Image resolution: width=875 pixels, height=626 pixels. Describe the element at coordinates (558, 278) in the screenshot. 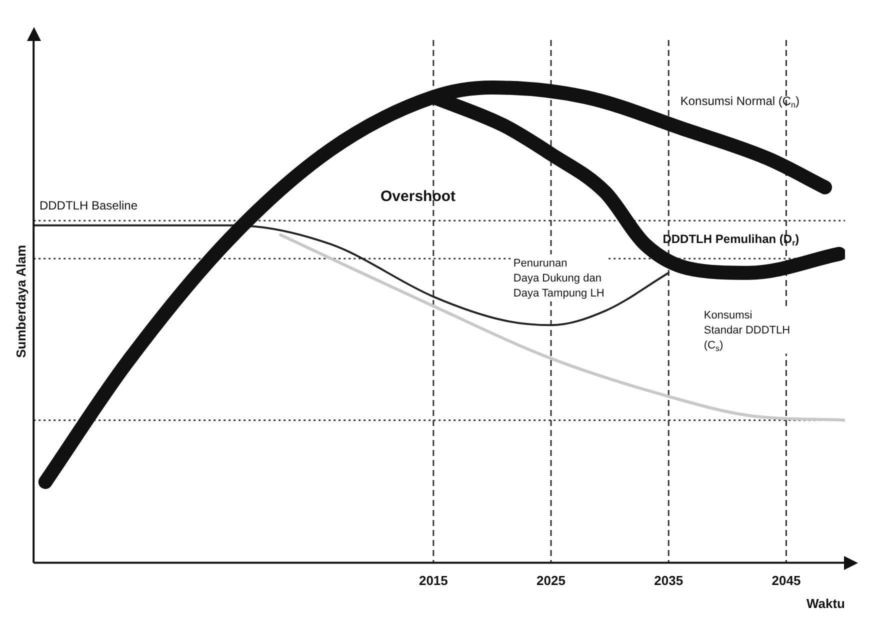

I see `annotation: Penurunan Daya Dukung dan Daya Tampung LH` at that location.